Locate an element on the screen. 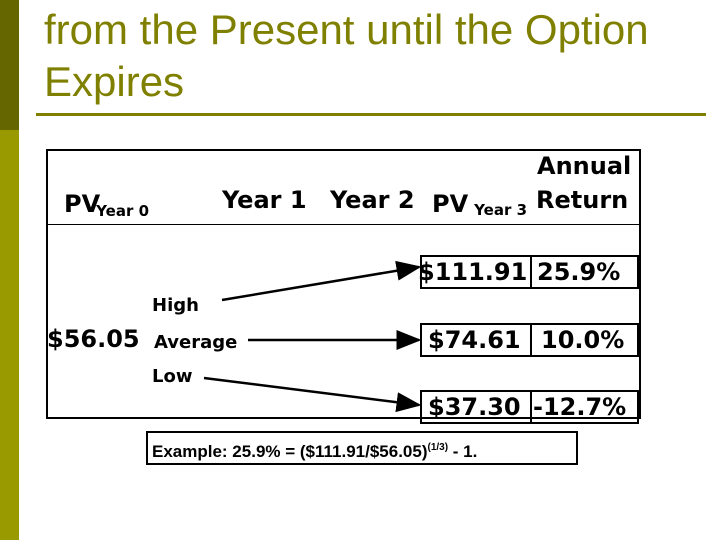 The image size is (720, 540). example-text: Example: 25.9% = ($111.91/$56.05) is located at coordinates (290, 451).